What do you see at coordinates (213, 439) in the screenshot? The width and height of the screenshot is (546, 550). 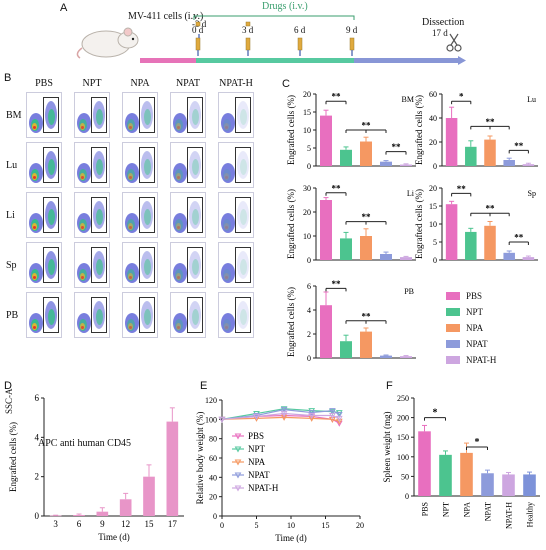 I see `y-tick-label: 80` at bounding box center [213, 439].